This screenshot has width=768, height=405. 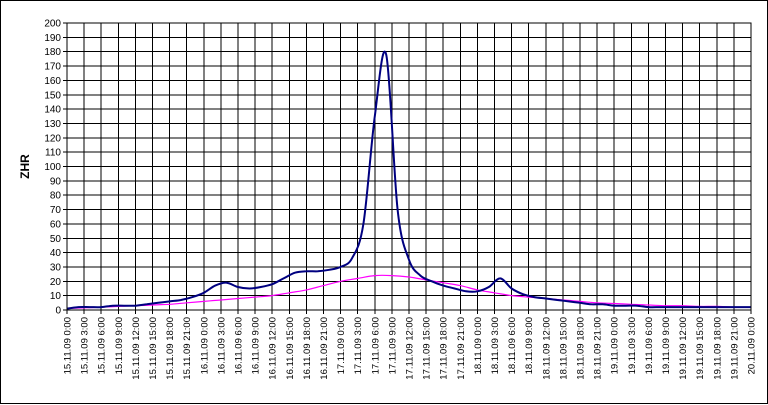 I want to click on series-line-magenta, so click(x=409, y=292).